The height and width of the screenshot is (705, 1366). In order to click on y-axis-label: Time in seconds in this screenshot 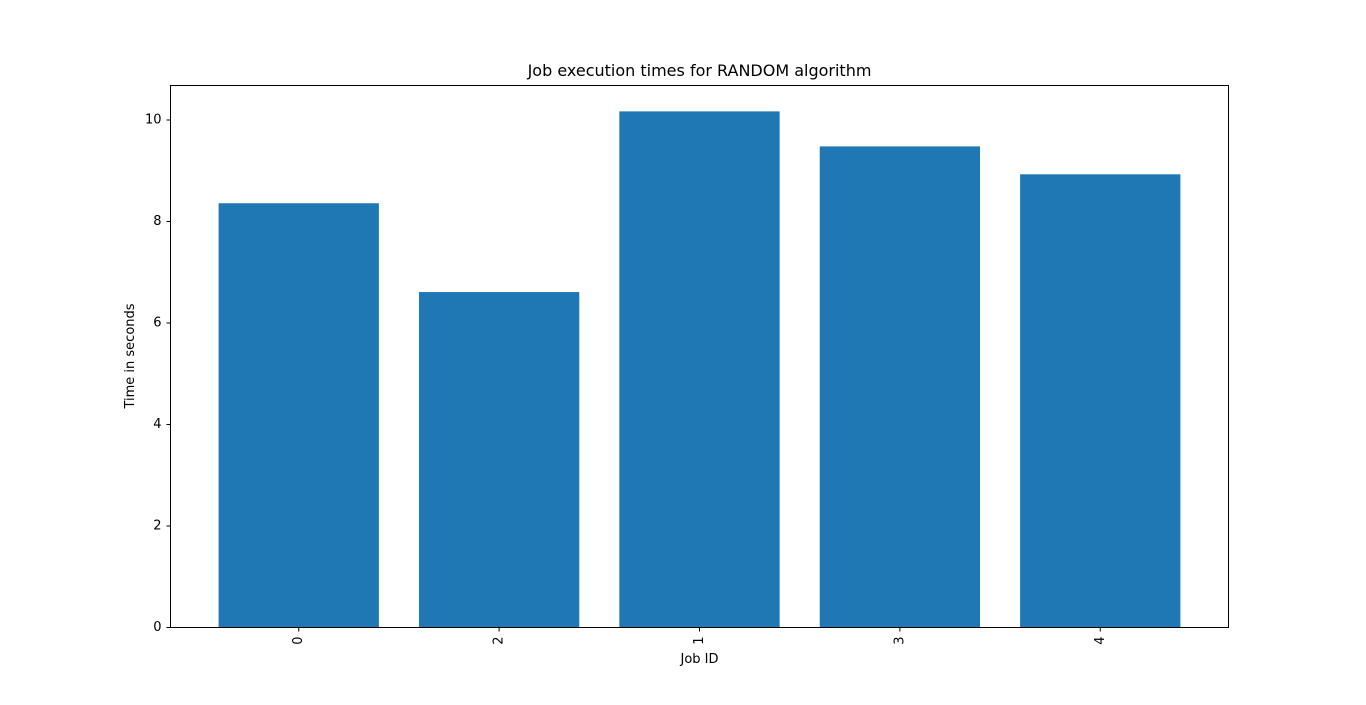, I will do `click(130, 356)`.